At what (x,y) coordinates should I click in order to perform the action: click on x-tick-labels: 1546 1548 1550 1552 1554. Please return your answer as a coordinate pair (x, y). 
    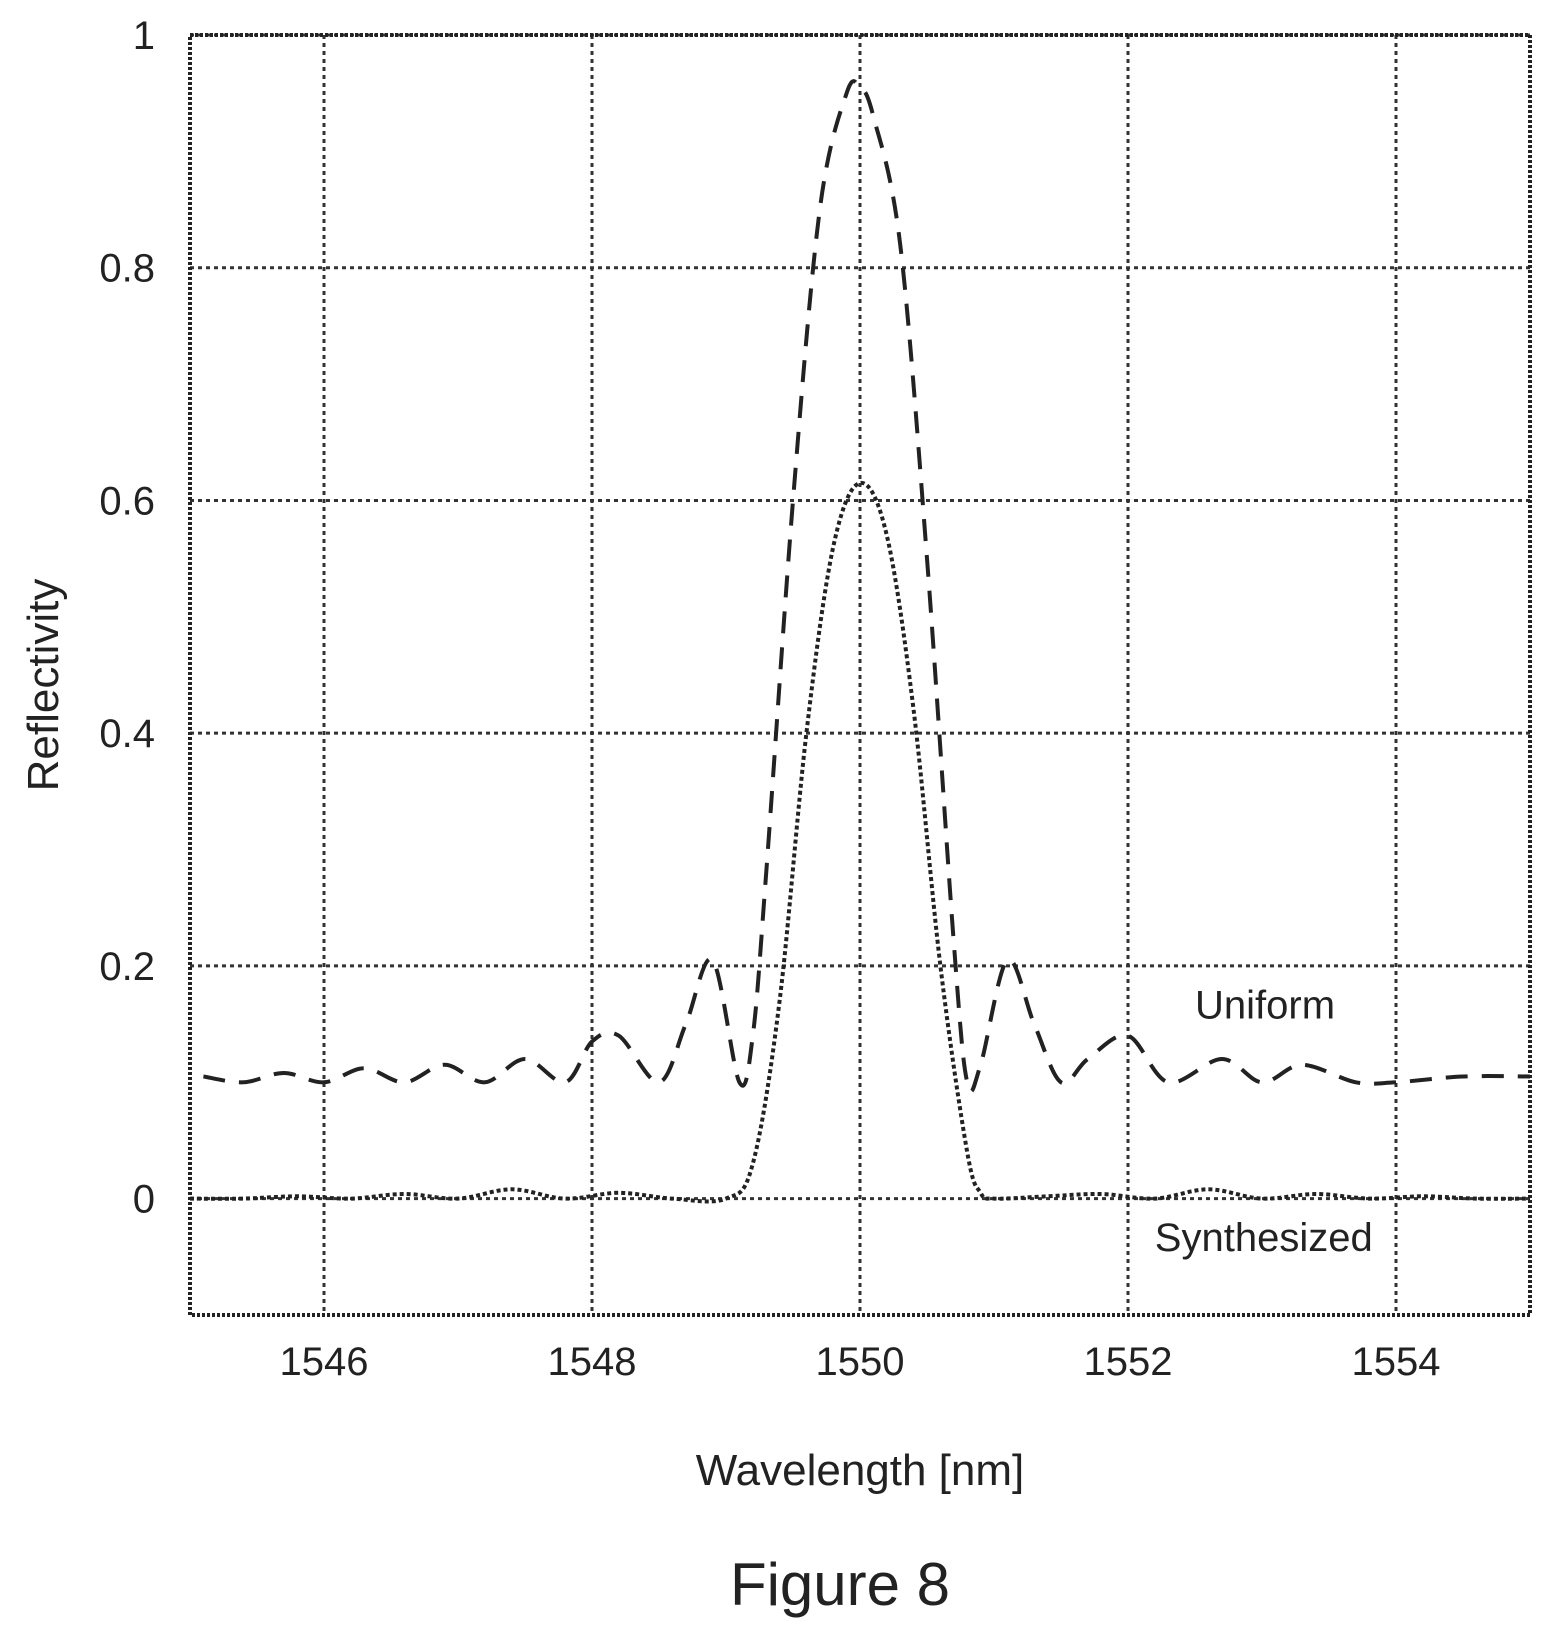
    Looking at the image, I should click on (860, 1362).